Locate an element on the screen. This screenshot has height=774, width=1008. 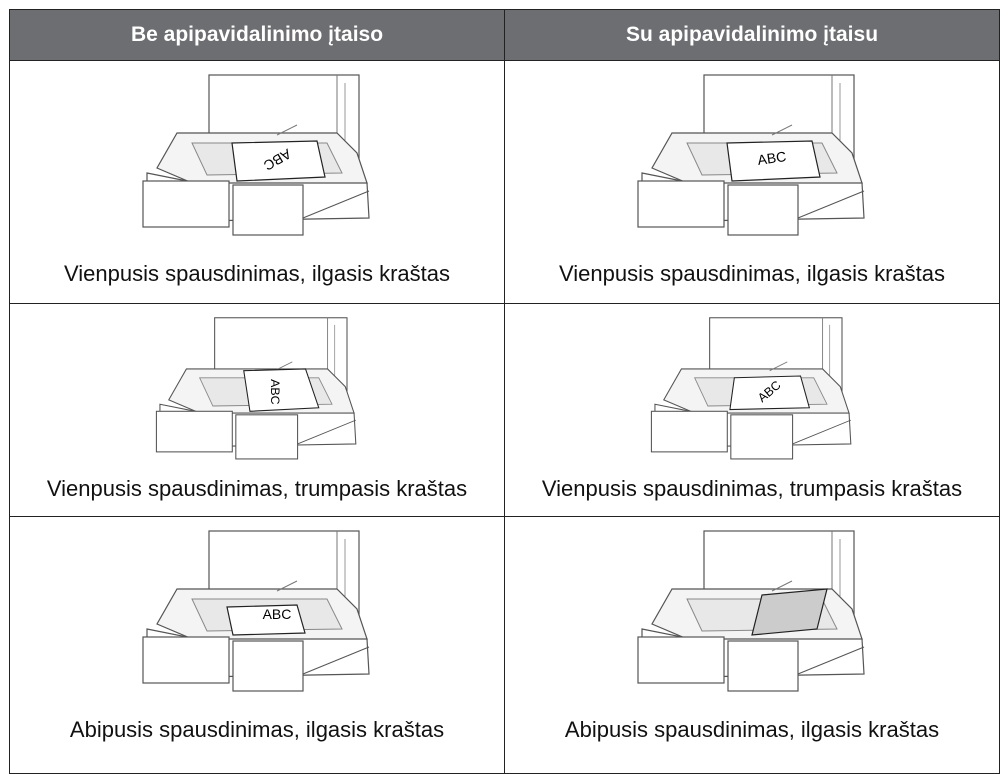
tray-illustration is located at coordinates (752, 614).